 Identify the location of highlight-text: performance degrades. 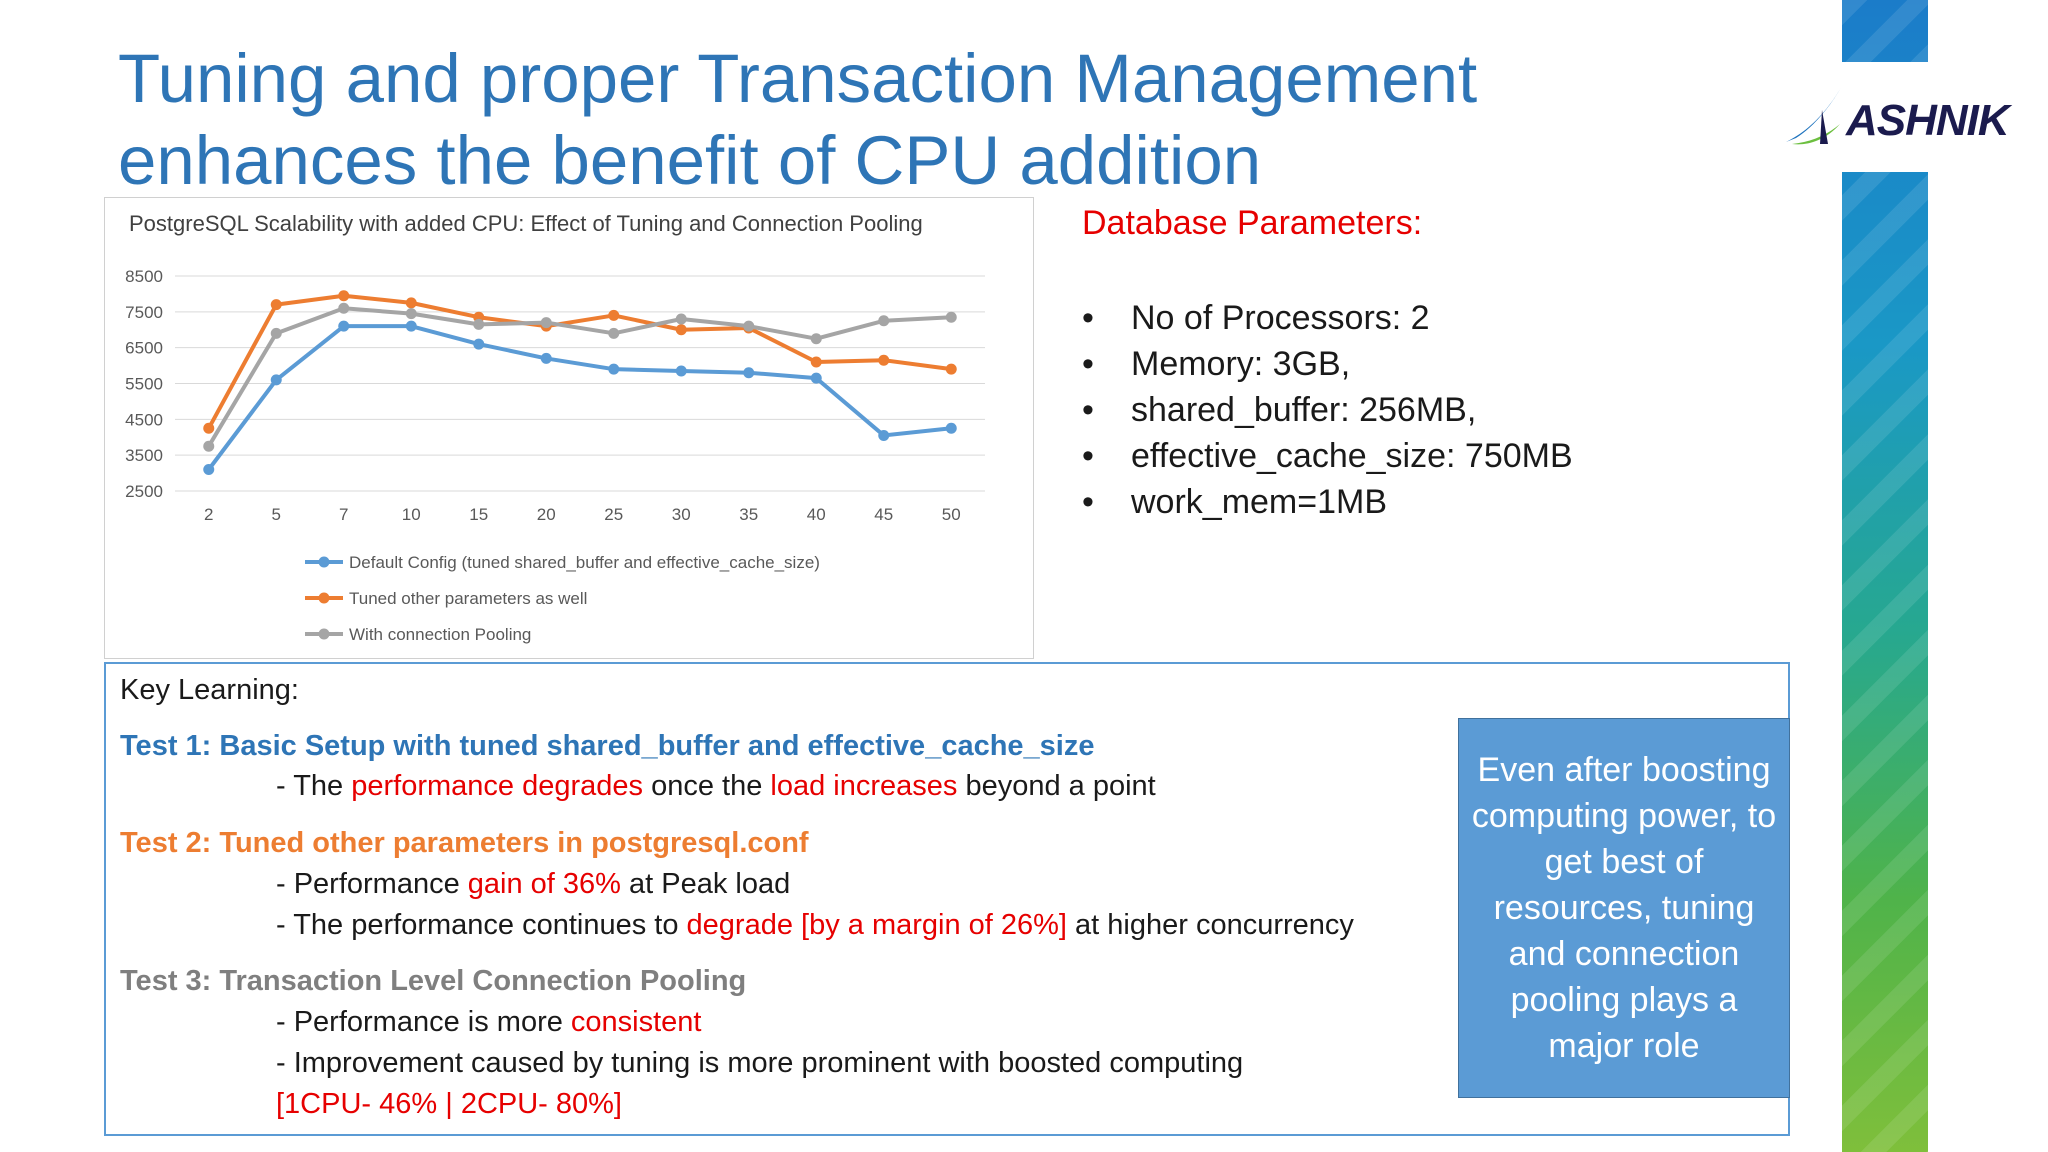
(497, 786).